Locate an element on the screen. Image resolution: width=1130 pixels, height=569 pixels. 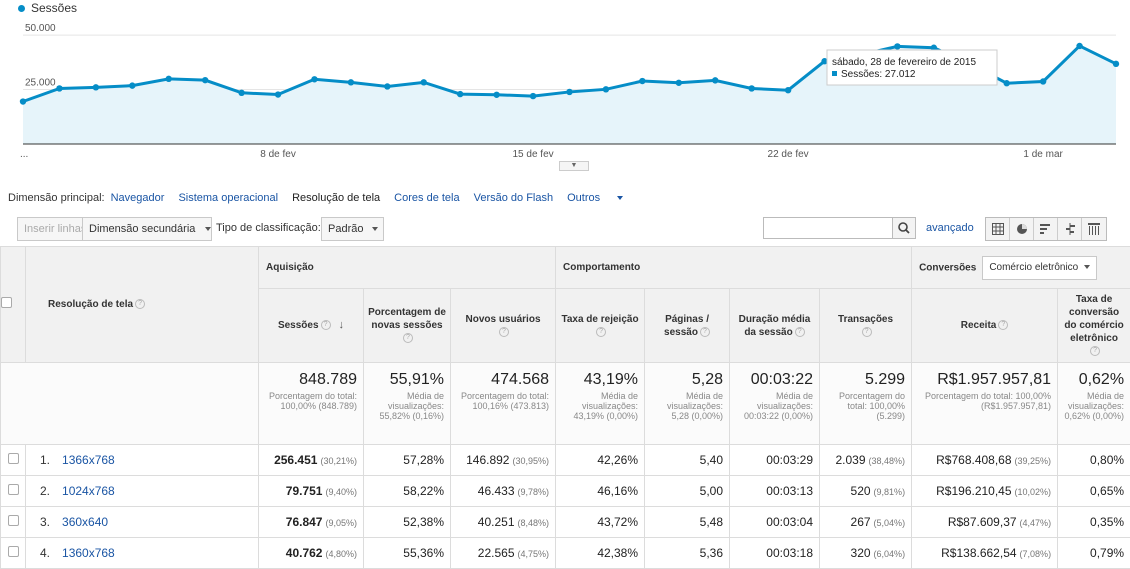
dimension-header: Resolução de tela? is located at coordinates (142, 304).